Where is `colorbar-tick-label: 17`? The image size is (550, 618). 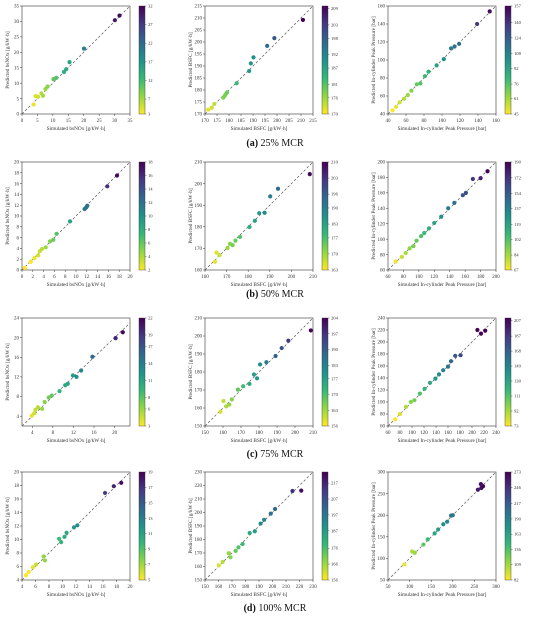
colorbar-tick-label: 17 is located at coordinates (150, 61).